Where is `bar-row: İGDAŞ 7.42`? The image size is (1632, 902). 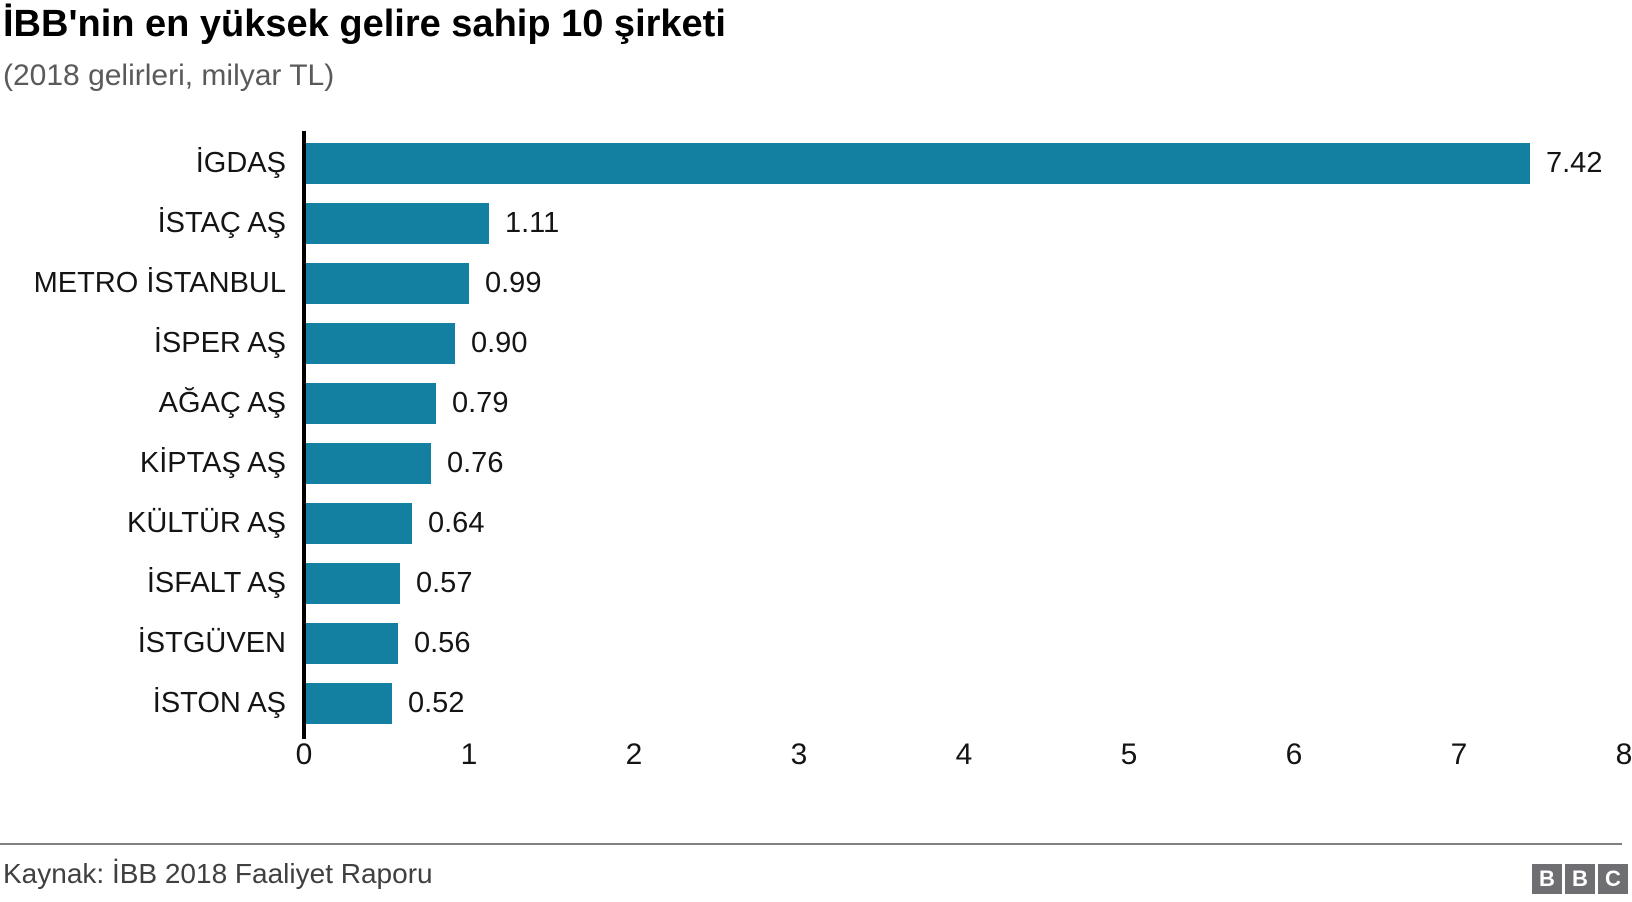
bar-row: İGDAŞ 7.42 is located at coordinates (816, 163).